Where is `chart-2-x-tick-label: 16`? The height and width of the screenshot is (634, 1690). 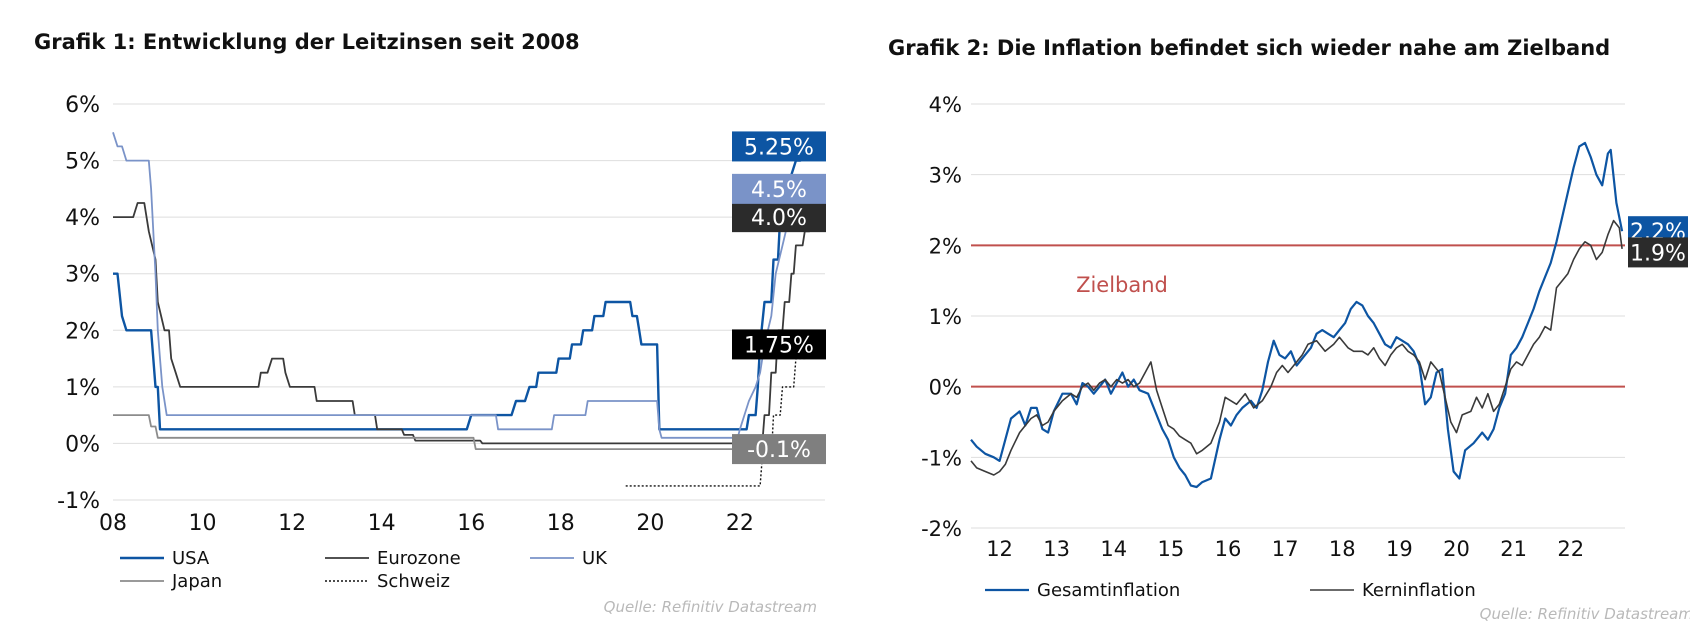
chart-2-x-tick-label: 16 is located at coordinates (1228, 549).